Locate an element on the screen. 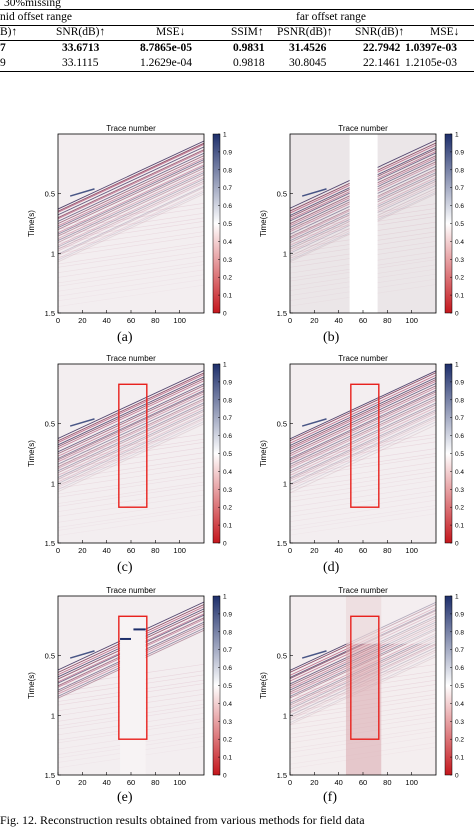 Image resolution: width=474 pixels, height=828 pixels. table-cell: 22.1461 is located at coordinates (382, 63).